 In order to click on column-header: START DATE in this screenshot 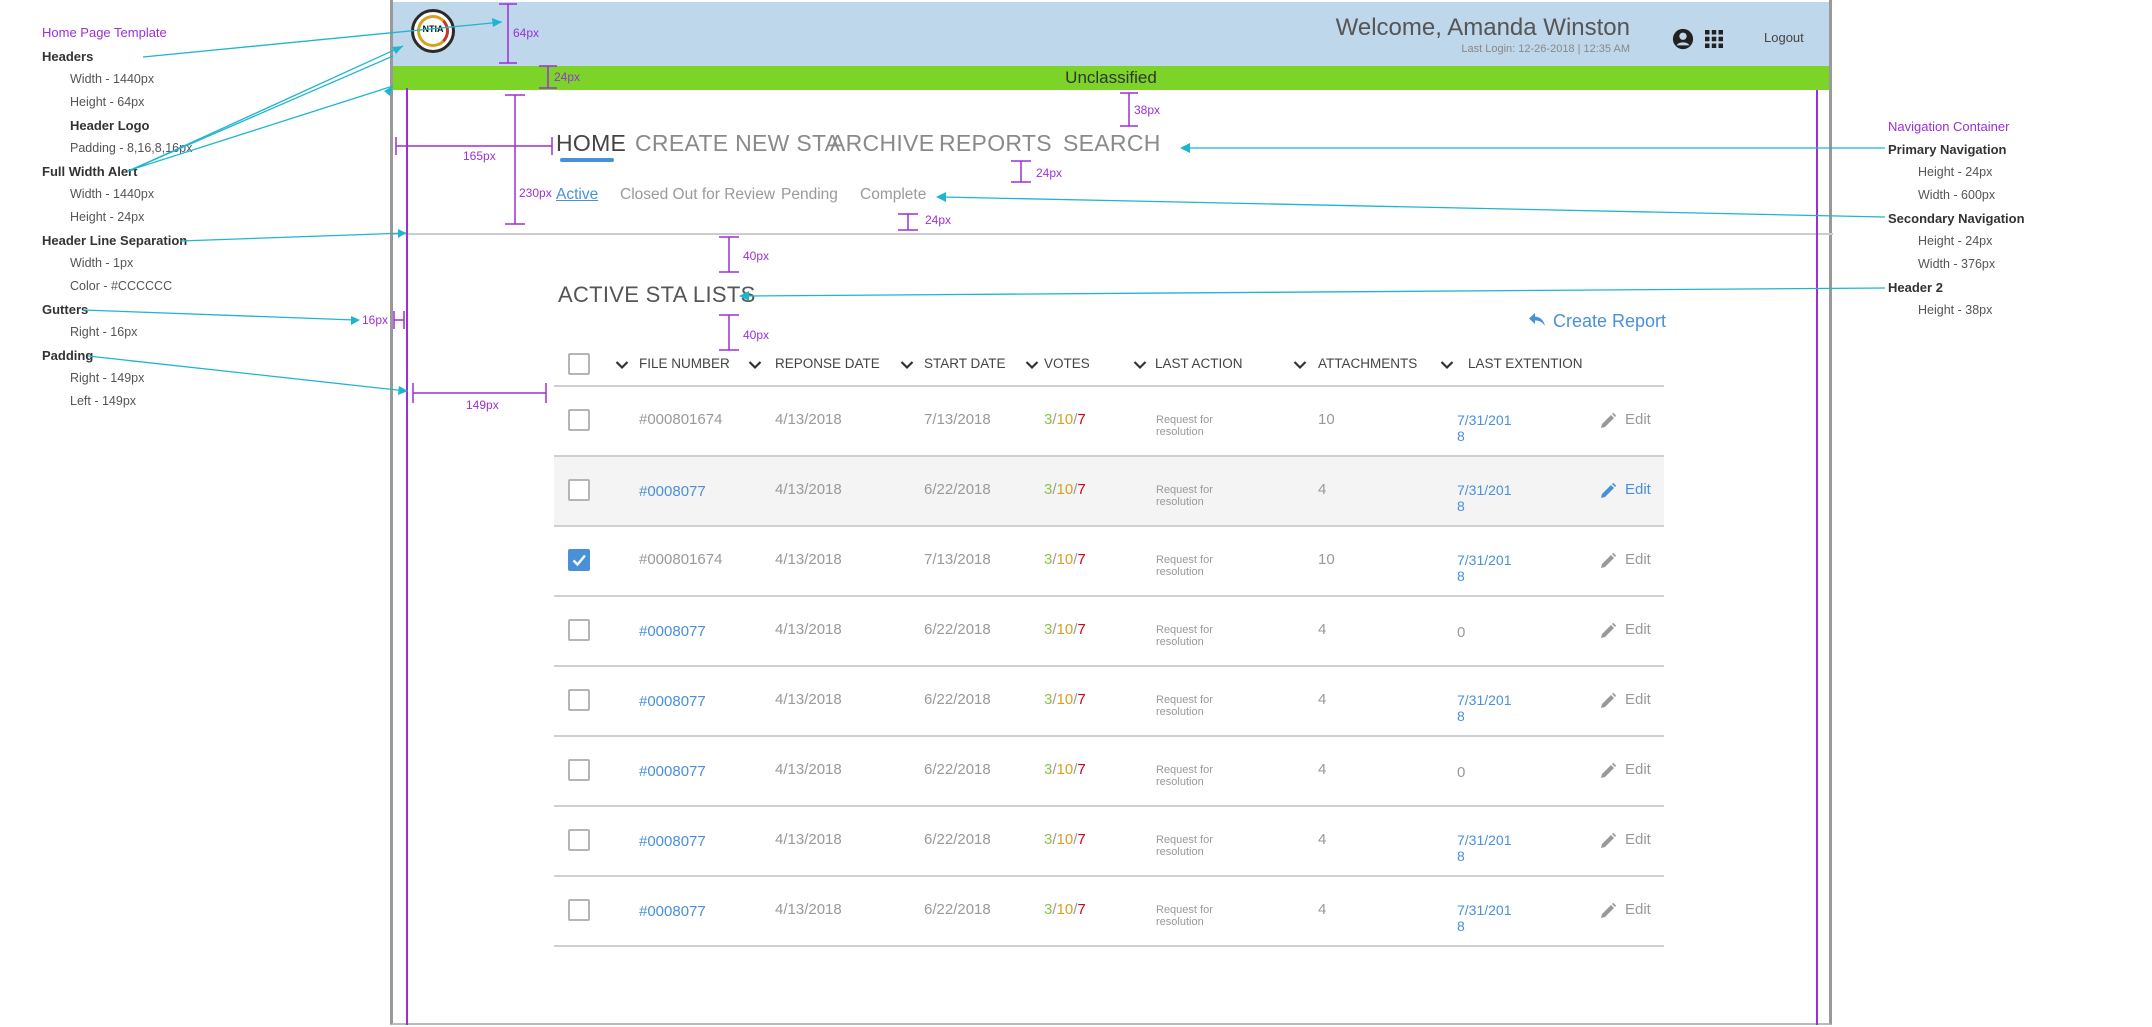, I will do `click(965, 363)`.